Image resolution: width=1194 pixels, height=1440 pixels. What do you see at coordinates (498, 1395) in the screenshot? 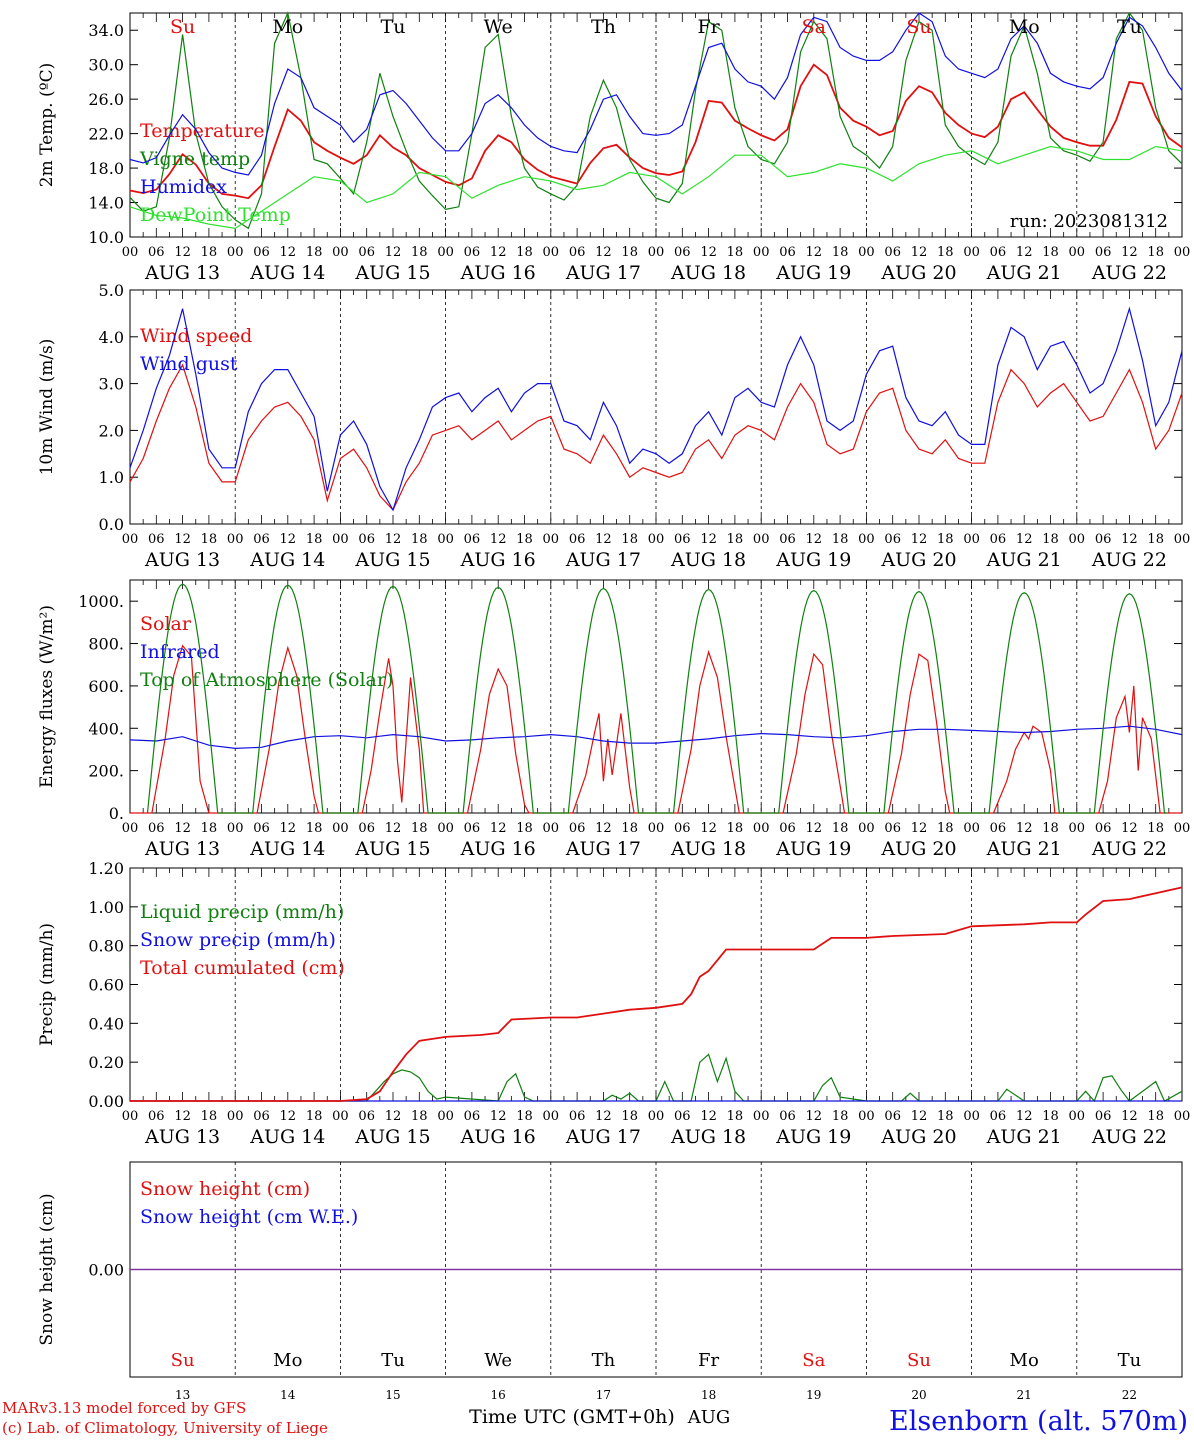
I see `day-number: 16` at bounding box center [498, 1395].